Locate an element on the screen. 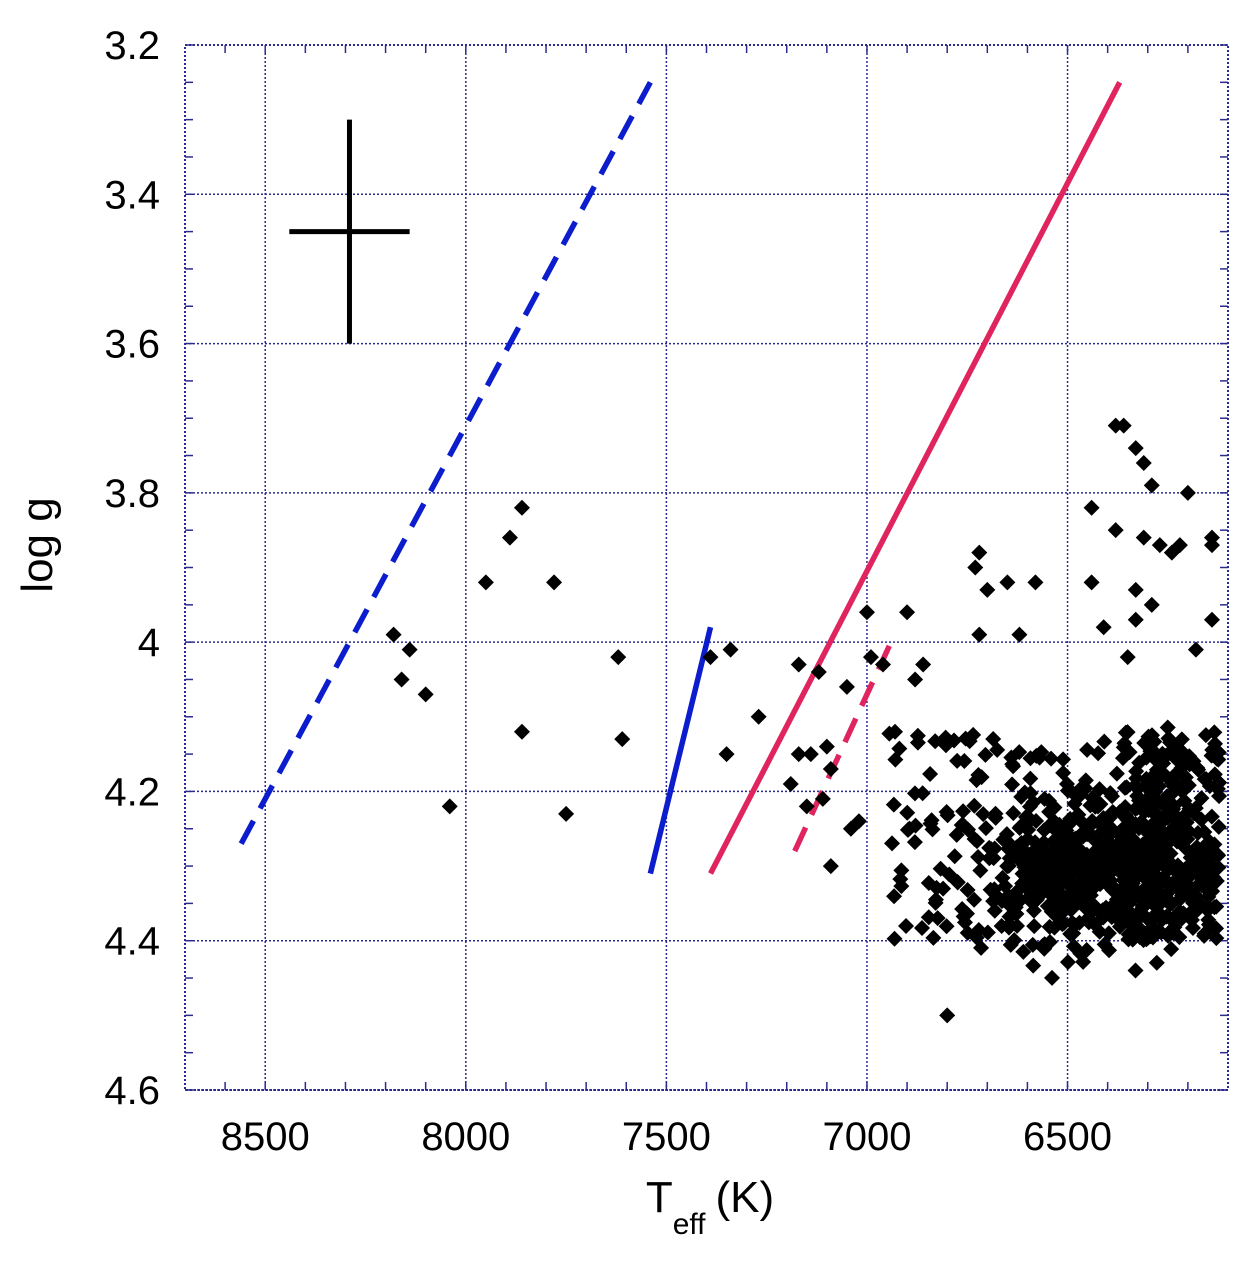  x-tick-label: 7500 is located at coordinates (666, 1137).